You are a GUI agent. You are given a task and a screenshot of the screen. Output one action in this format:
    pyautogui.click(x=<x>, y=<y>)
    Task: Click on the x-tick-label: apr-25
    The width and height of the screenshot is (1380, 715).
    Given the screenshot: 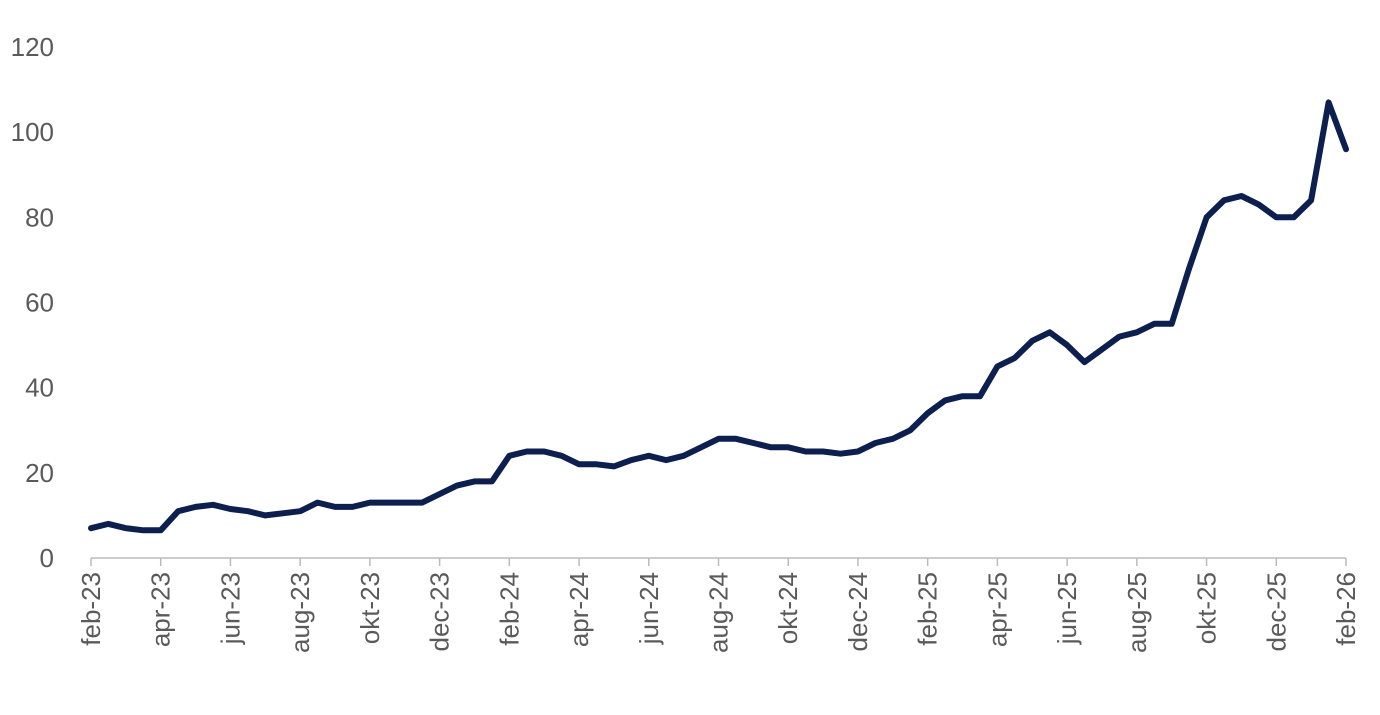 What is the action you would take?
    pyautogui.click(x=997, y=609)
    